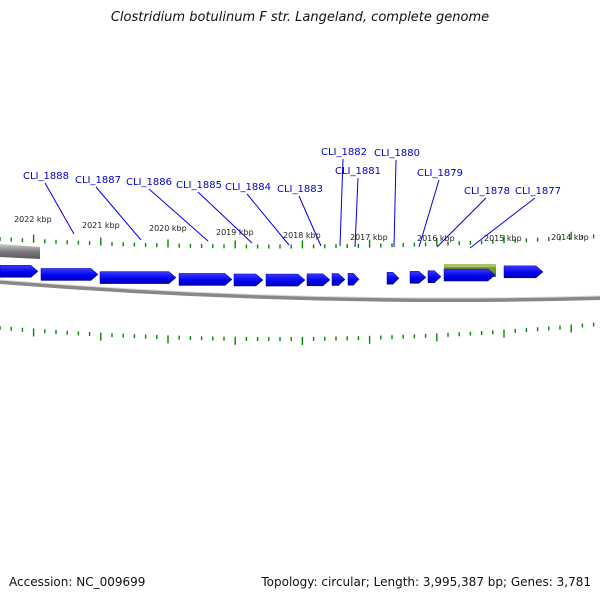 The width and height of the screenshot is (600, 600). I want to click on tick-label: 2019 kbp, so click(235, 232).